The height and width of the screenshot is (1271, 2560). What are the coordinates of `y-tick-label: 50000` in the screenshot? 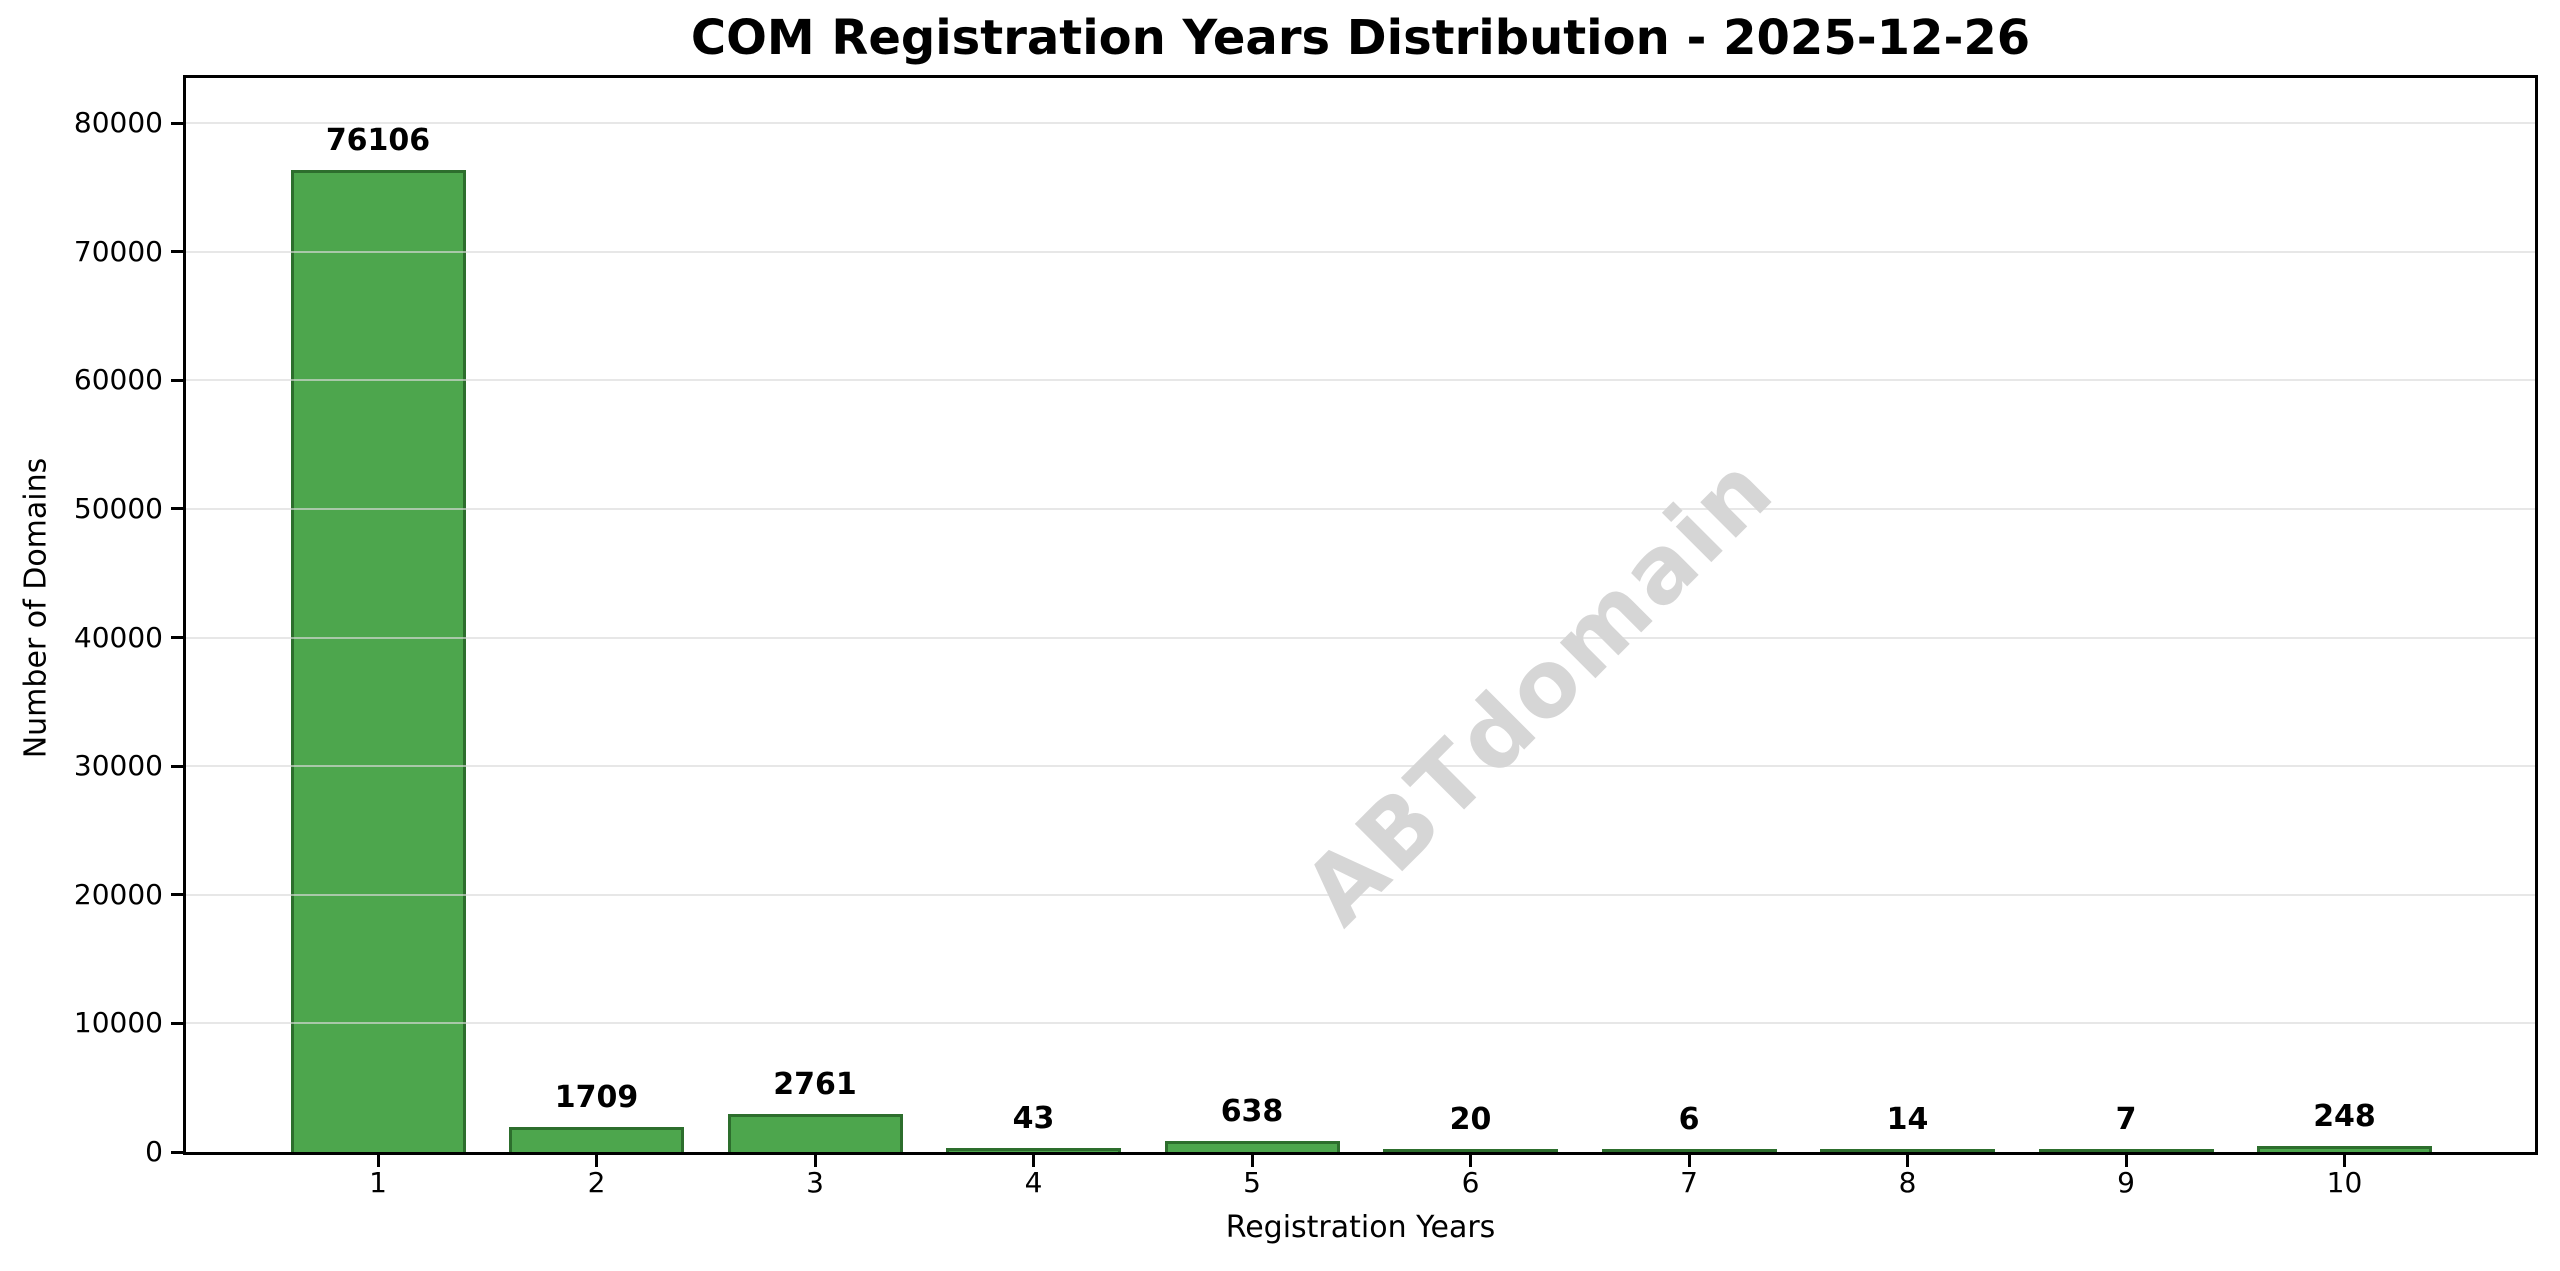 It's located at (118, 508).